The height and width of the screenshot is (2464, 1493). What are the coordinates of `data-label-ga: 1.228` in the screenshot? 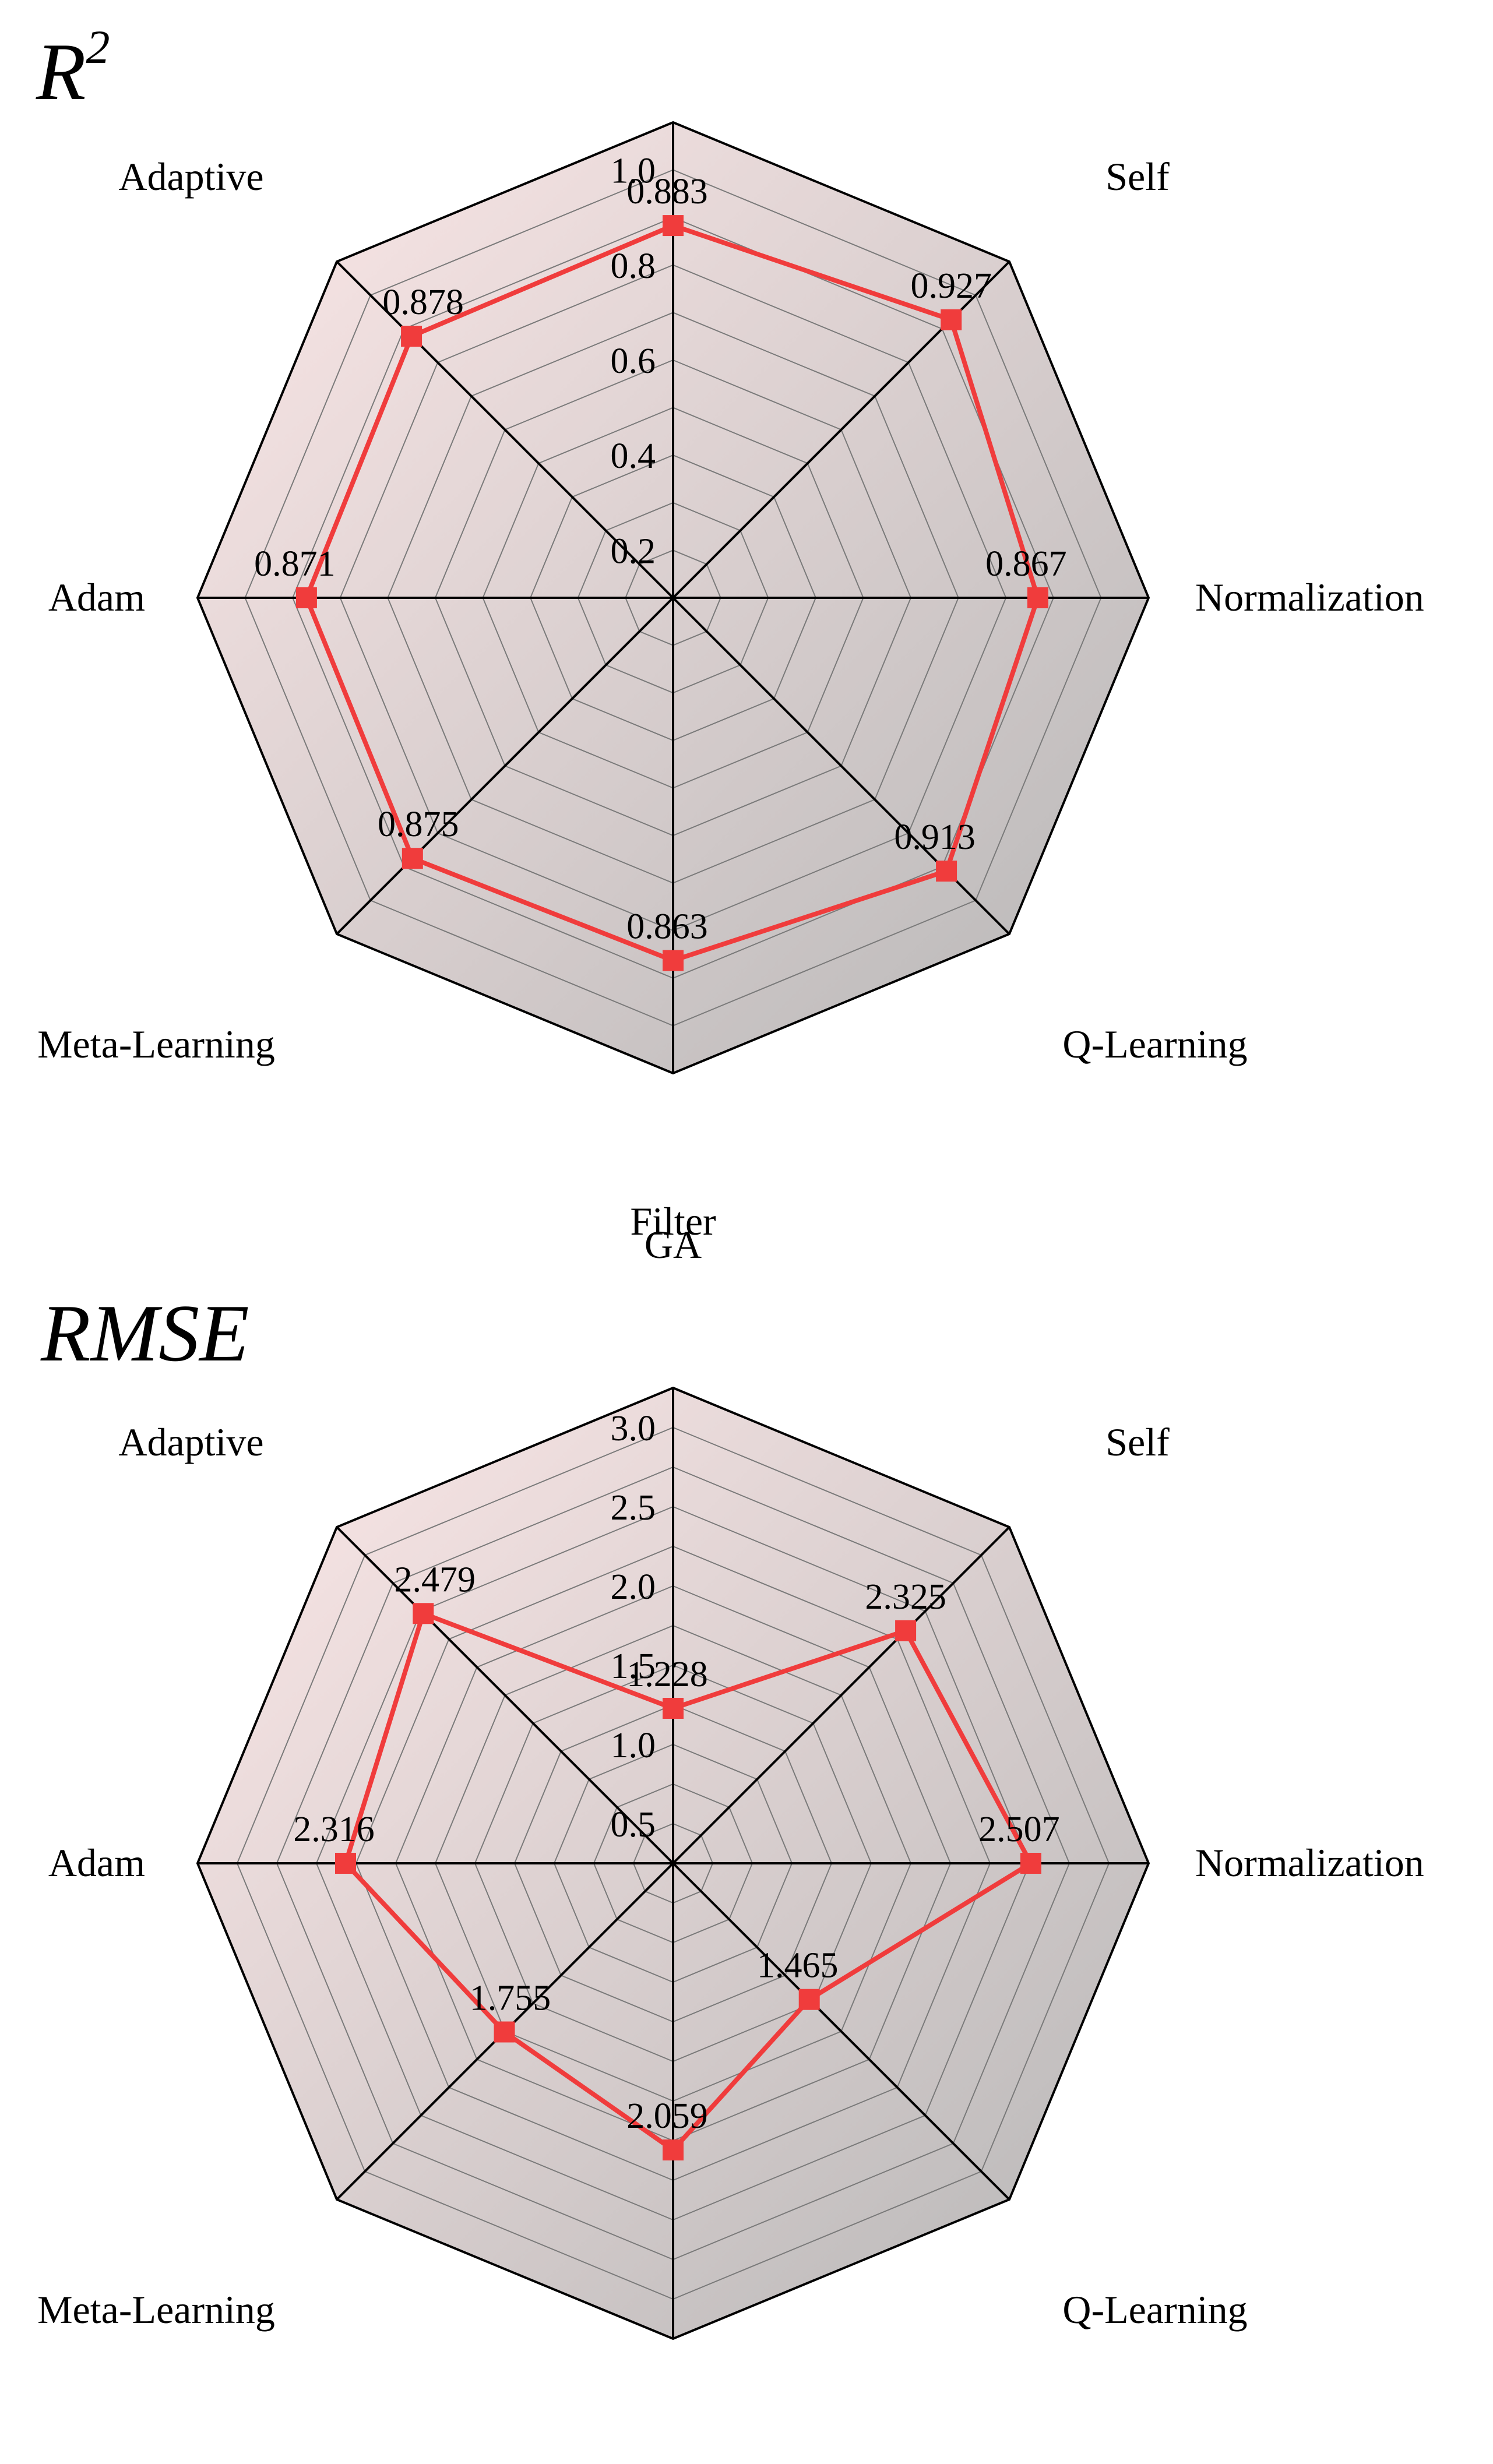 It's located at (667, 1674).